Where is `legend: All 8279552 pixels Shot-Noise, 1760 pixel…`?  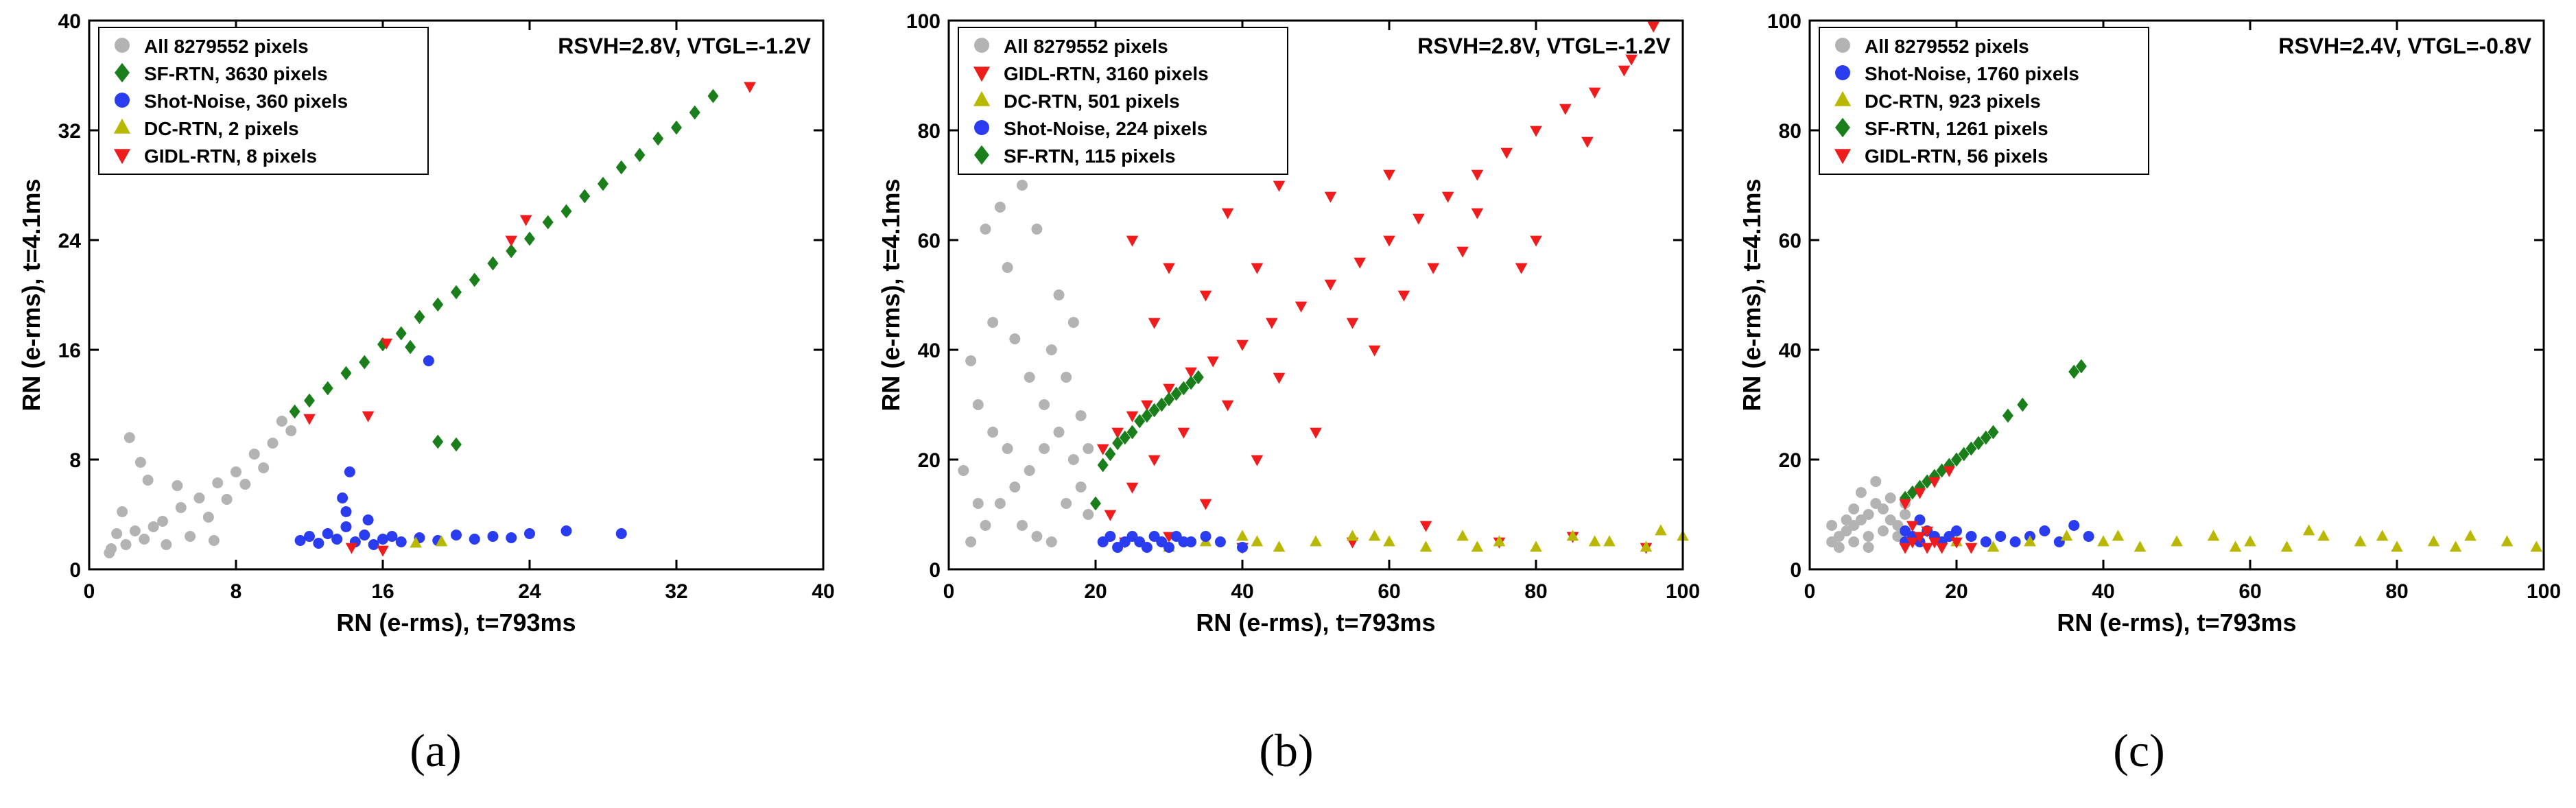 legend: All 8279552 pixels Shot-Noise, 1760 pixel… is located at coordinates (1984, 101).